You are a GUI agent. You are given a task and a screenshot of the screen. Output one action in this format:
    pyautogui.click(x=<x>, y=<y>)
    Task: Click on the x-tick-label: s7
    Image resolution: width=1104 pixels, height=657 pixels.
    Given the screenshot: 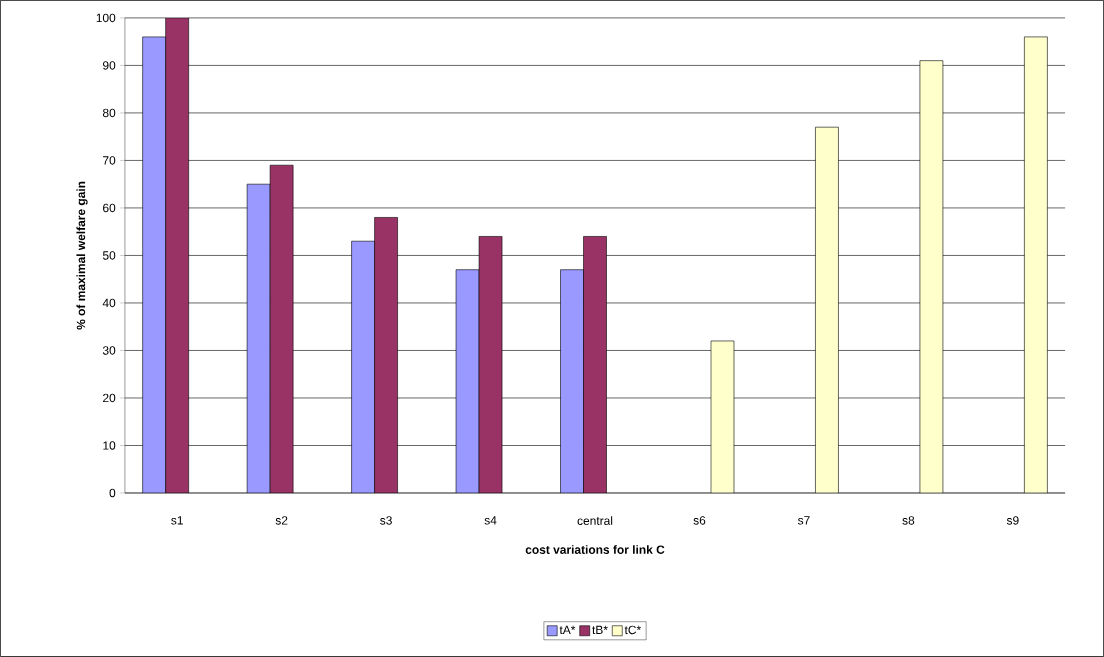 What is the action you would take?
    pyautogui.click(x=803, y=520)
    